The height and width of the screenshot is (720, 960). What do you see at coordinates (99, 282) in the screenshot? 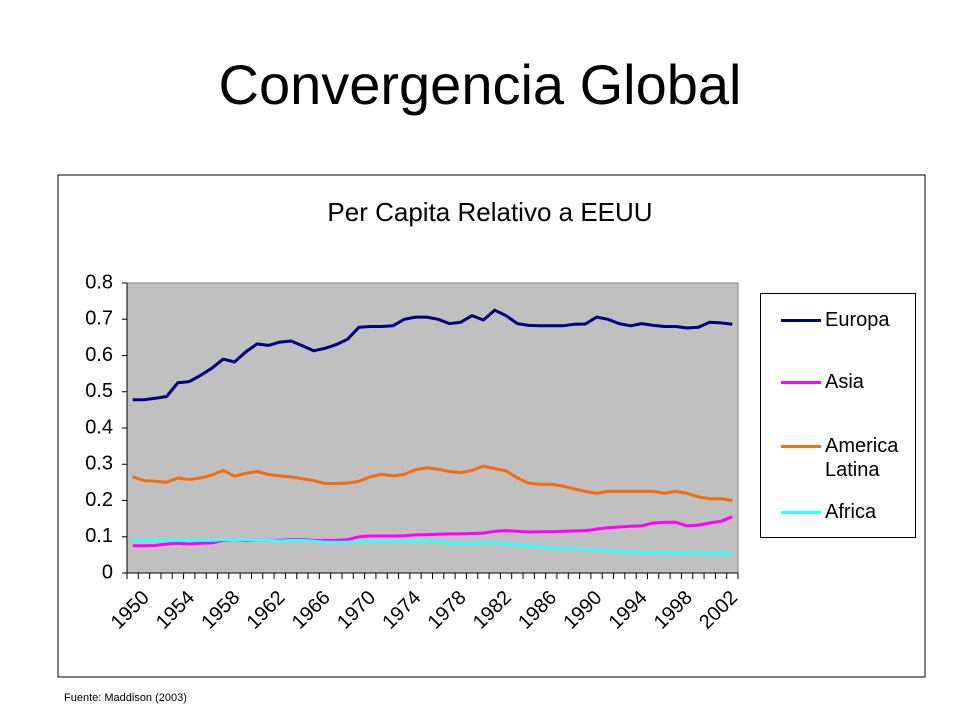
I see `y-tick-label: 0.8` at bounding box center [99, 282].